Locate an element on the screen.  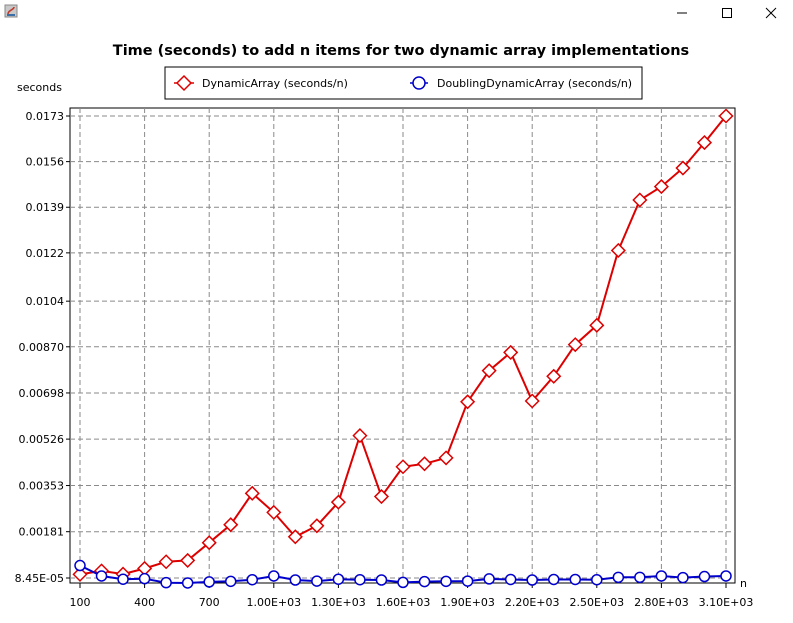
y-tick-label: 0.0104 is located at coordinates (45, 301).